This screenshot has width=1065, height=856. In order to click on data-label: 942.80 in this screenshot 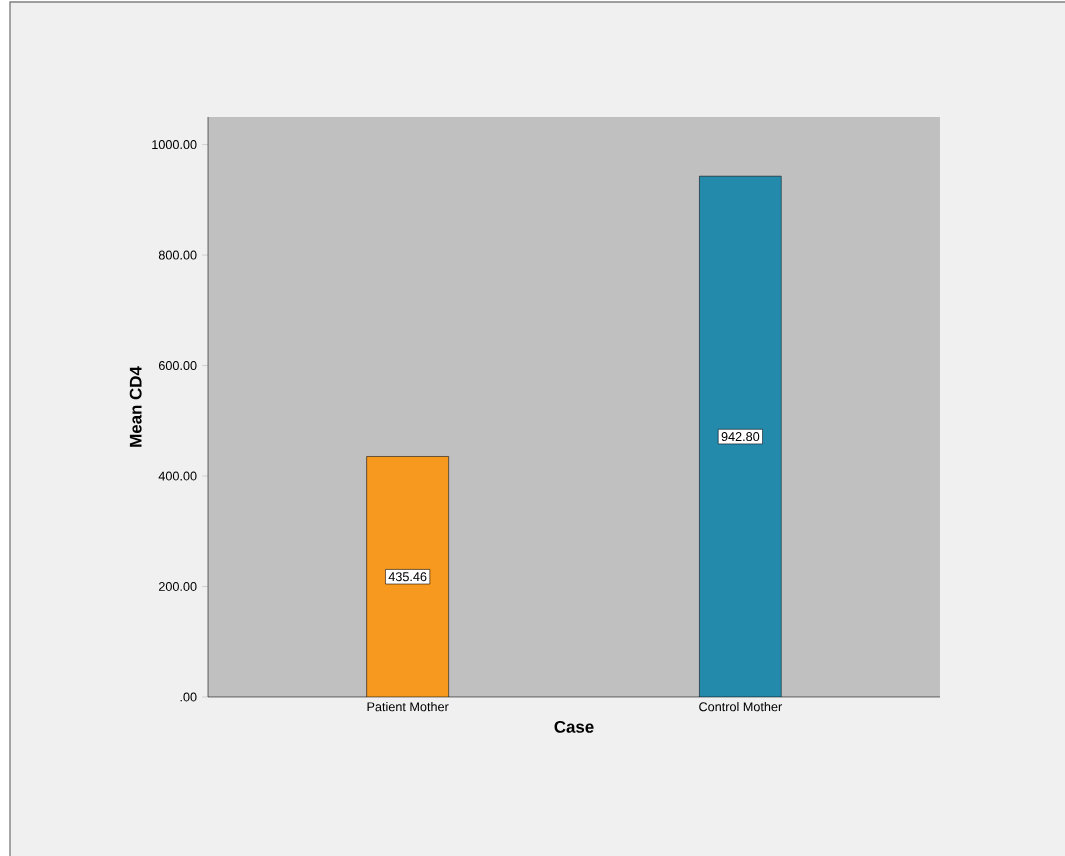, I will do `click(740, 437)`.